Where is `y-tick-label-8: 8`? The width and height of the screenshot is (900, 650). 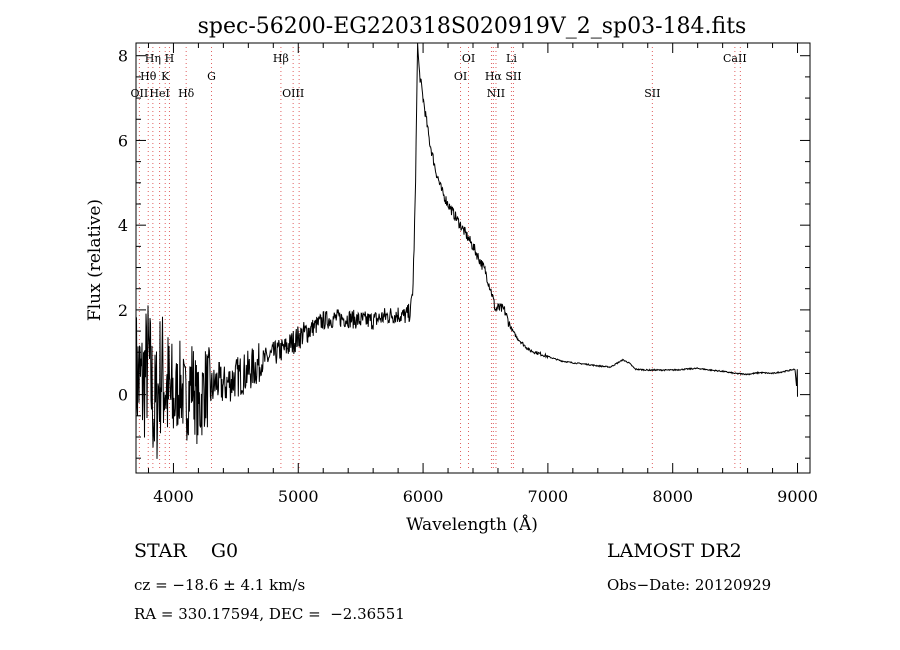 y-tick-label-8: 8 is located at coordinates (123, 56).